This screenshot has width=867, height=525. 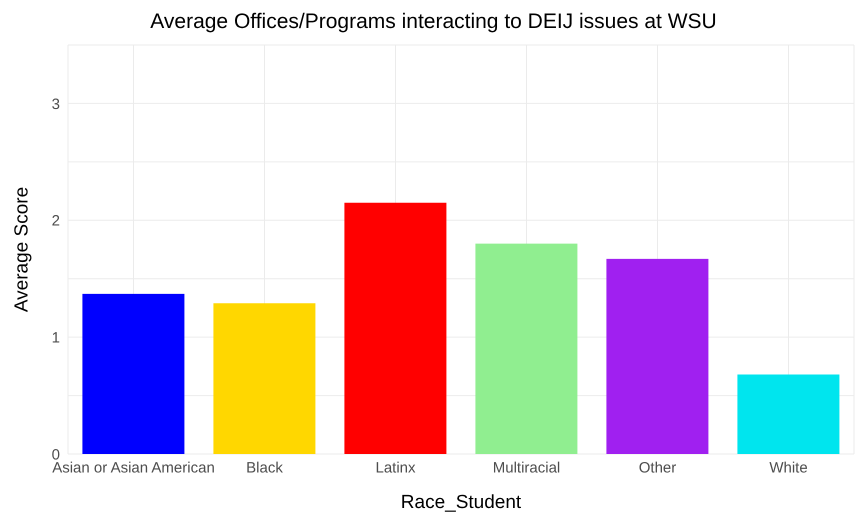 What do you see at coordinates (22, 249) in the screenshot?
I see `y-axis-title: Average Score` at bounding box center [22, 249].